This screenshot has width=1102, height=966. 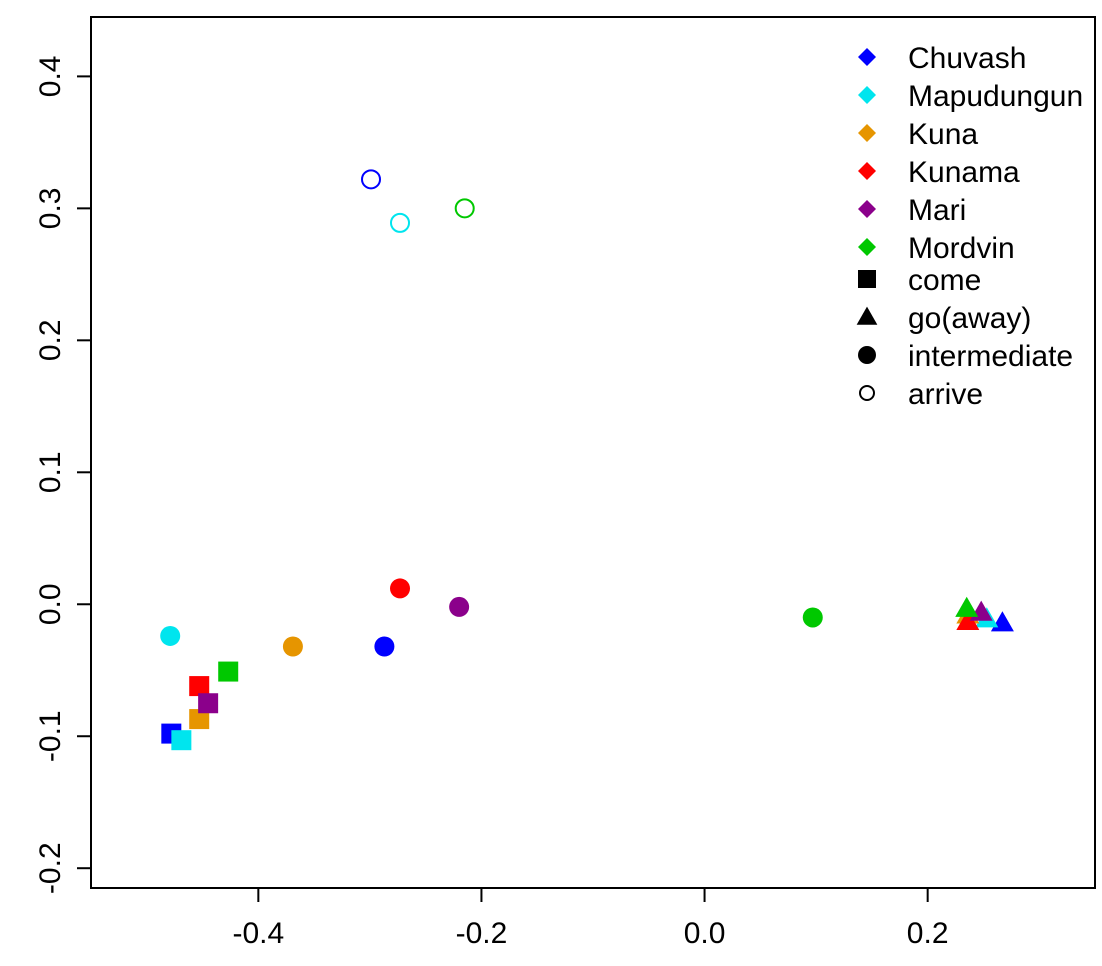 I want to click on y-tick-label: 0.1, so click(x=50, y=472).